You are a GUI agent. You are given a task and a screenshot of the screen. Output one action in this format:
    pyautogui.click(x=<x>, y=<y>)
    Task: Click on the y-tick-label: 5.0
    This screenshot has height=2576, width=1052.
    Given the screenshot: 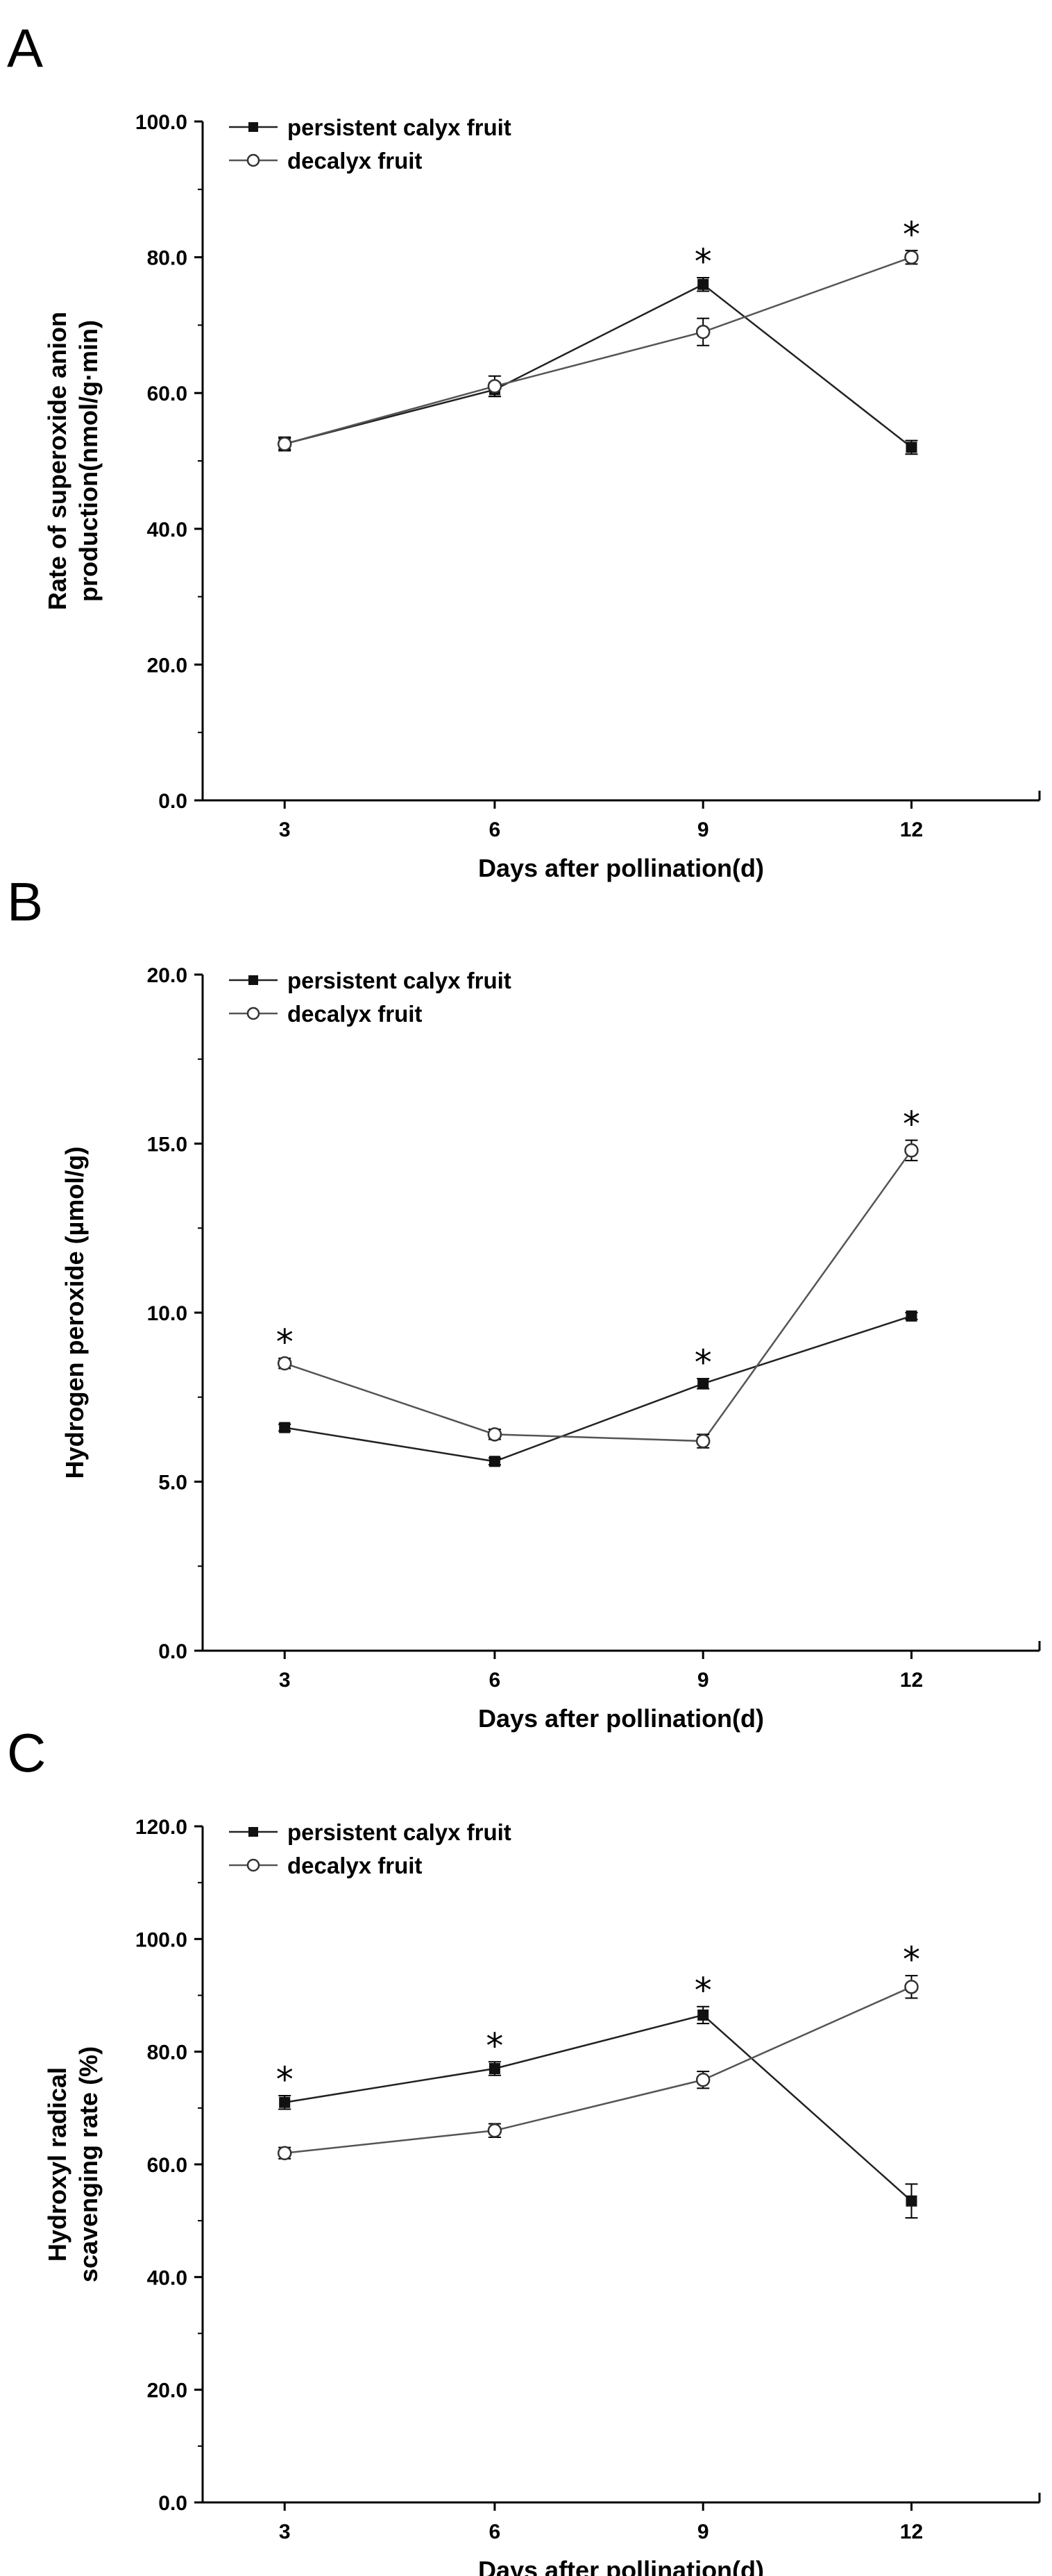 What is the action you would take?
    pyautogui.click(x=172, y=1483)
    